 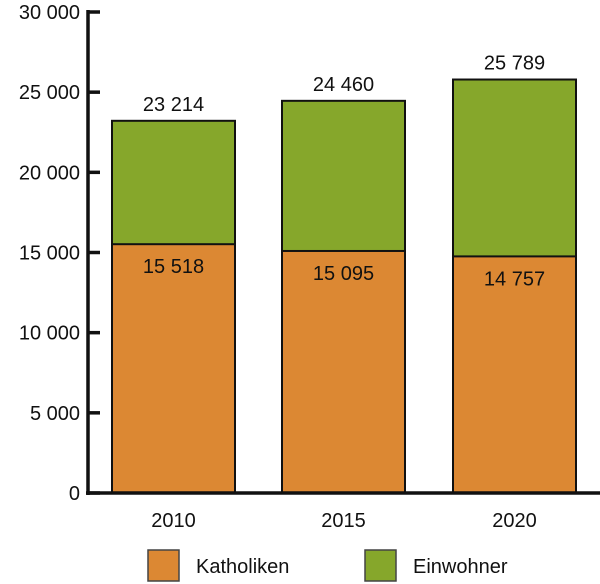 I want to click on data-label-einwohner: 24 460, so click(x=343, y=85).